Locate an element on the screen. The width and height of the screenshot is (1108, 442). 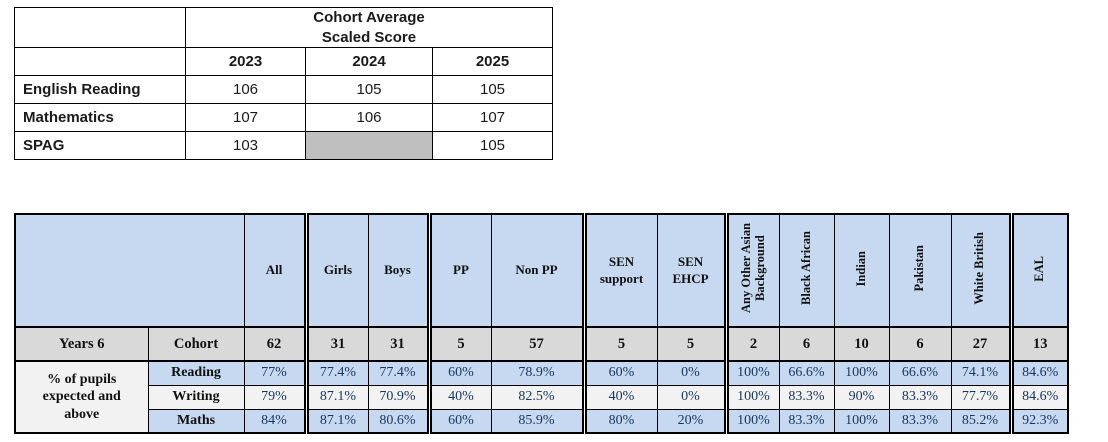
table-row-spag: SPAG 103 105 is located at coordinates (284, 145).